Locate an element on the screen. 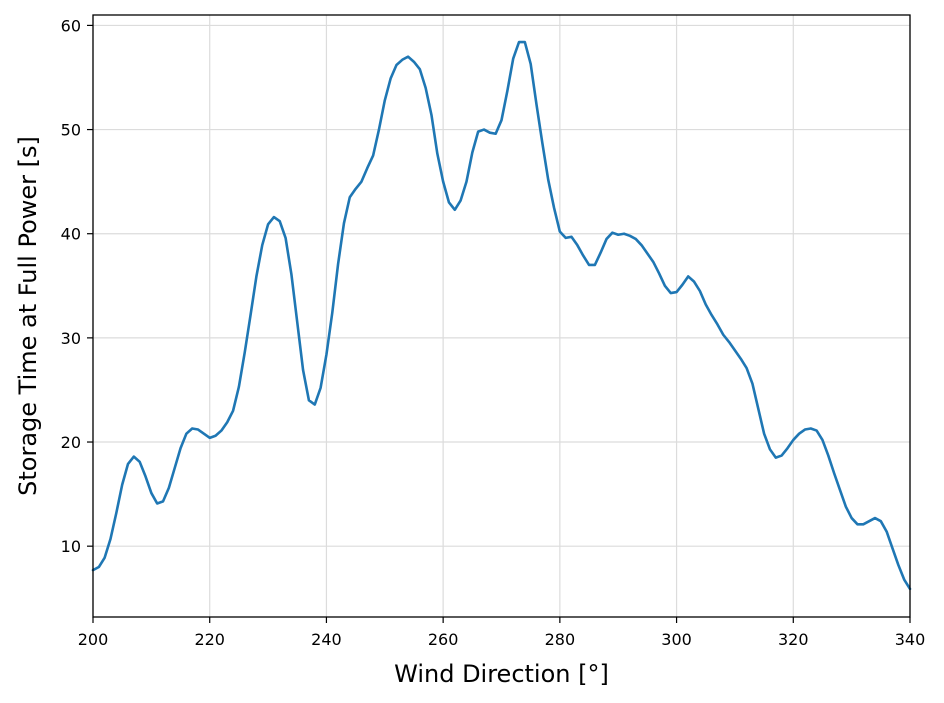 The width and height of the screenshot is (944, 703). x-tick-label: 240 is located at coordinates (326, 639).